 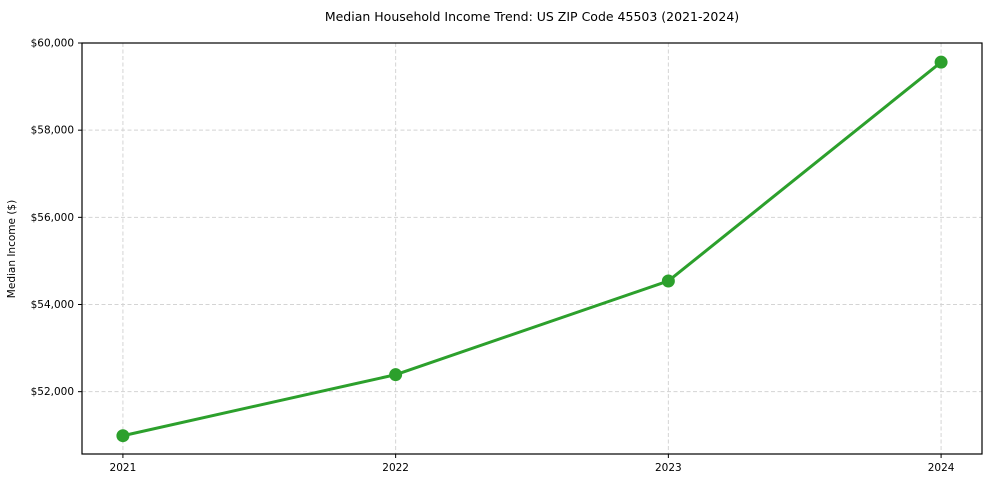 I want to click on y-tick-label: $52,000, so click(x=52, y=392).